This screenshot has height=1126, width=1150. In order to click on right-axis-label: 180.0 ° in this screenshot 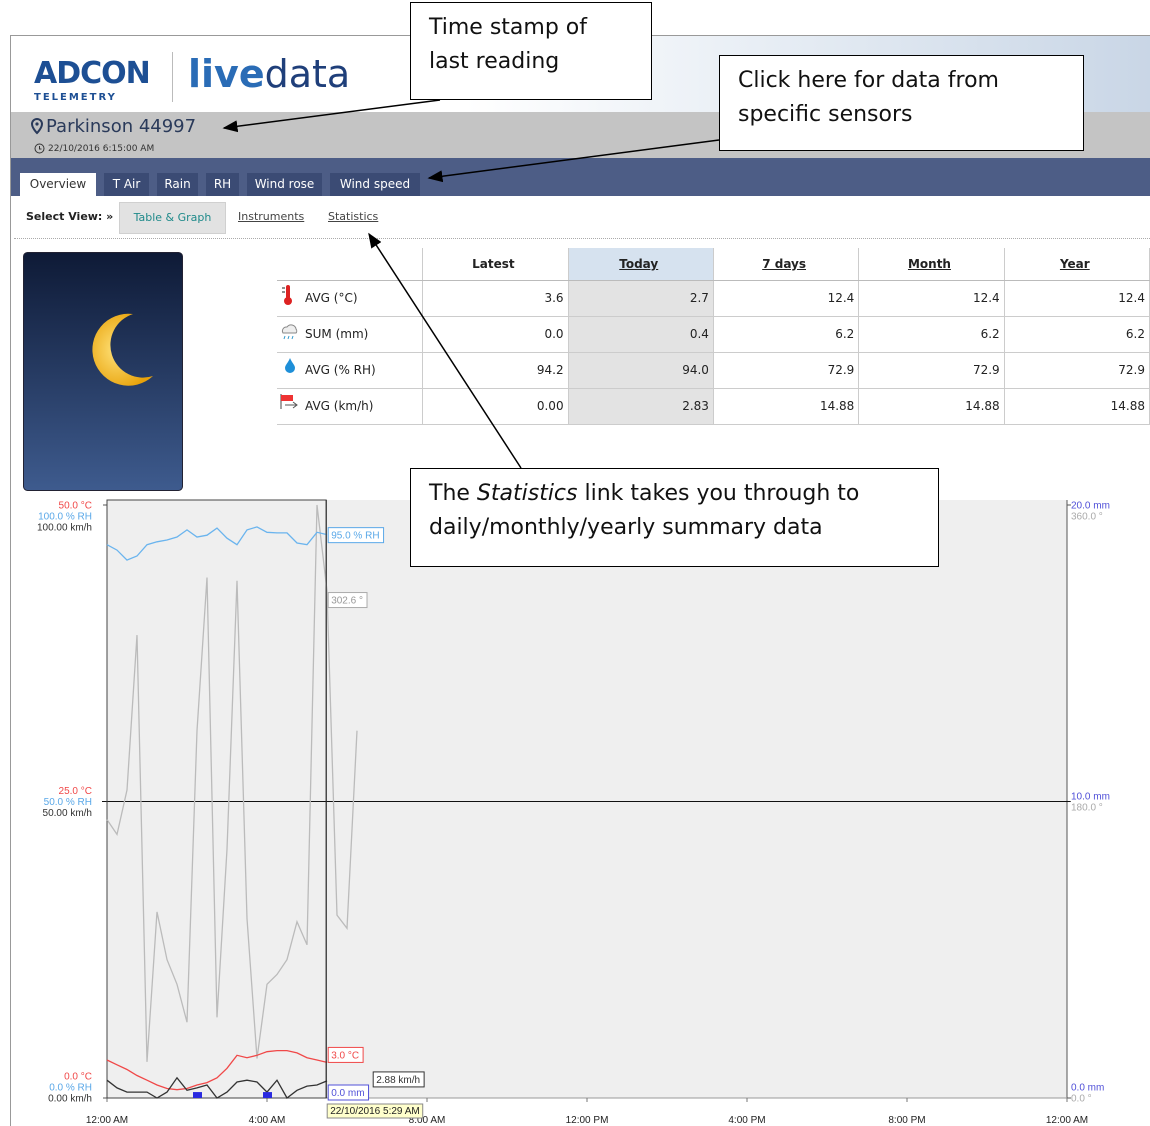, I will do `click(1087, 808)`.